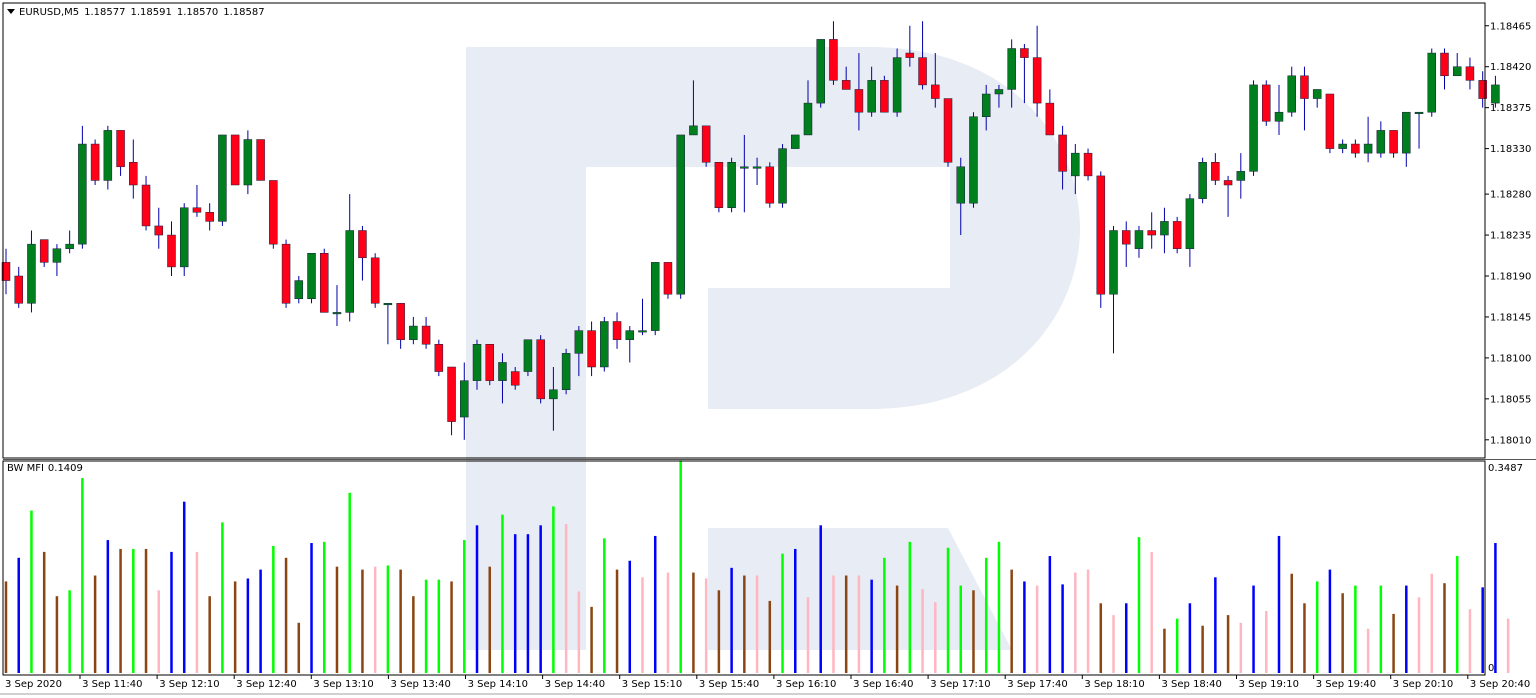 The width and height of the screenshot is (1536, 698). Describe the element at coordinates (189, 684) in the screenshot. I see `time-tick-label: 3 Sep 12:10` at that location.